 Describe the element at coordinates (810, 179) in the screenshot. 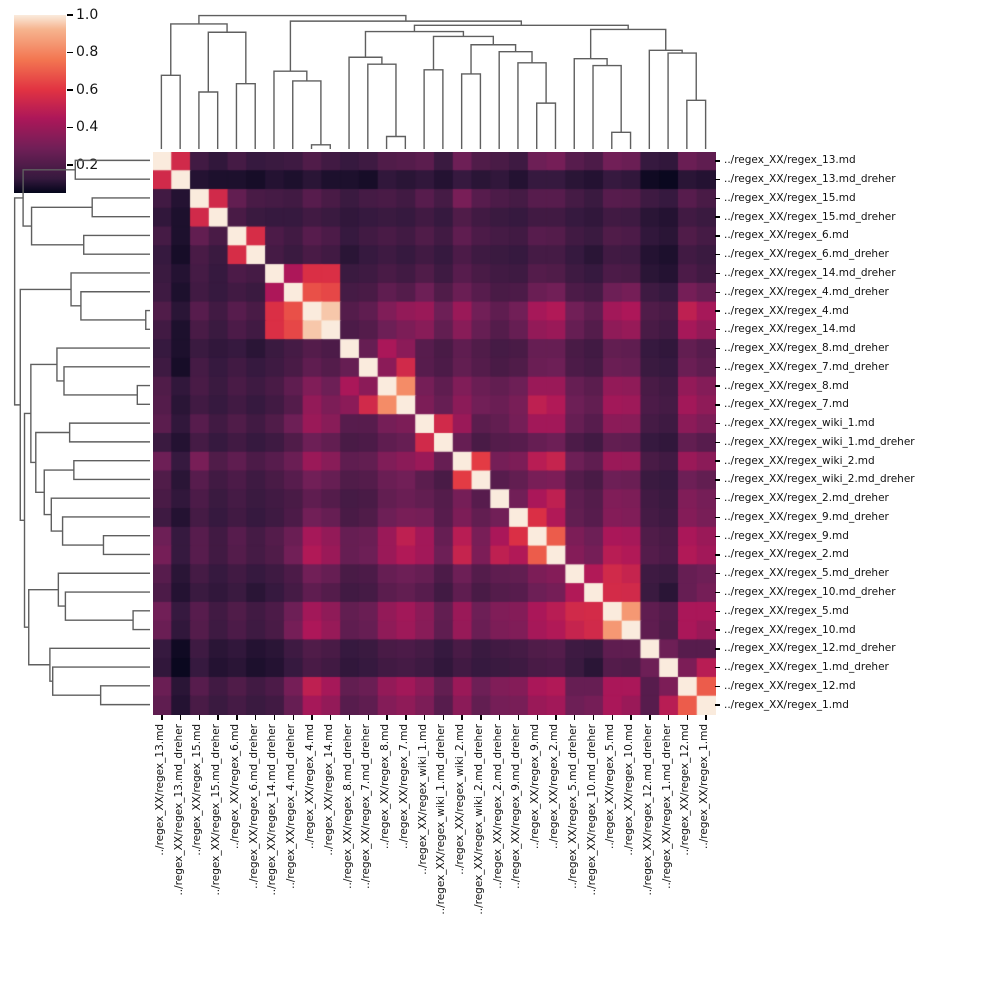

I see `row-label: ../regex_XX/regex_13.md_dreher` at that location.